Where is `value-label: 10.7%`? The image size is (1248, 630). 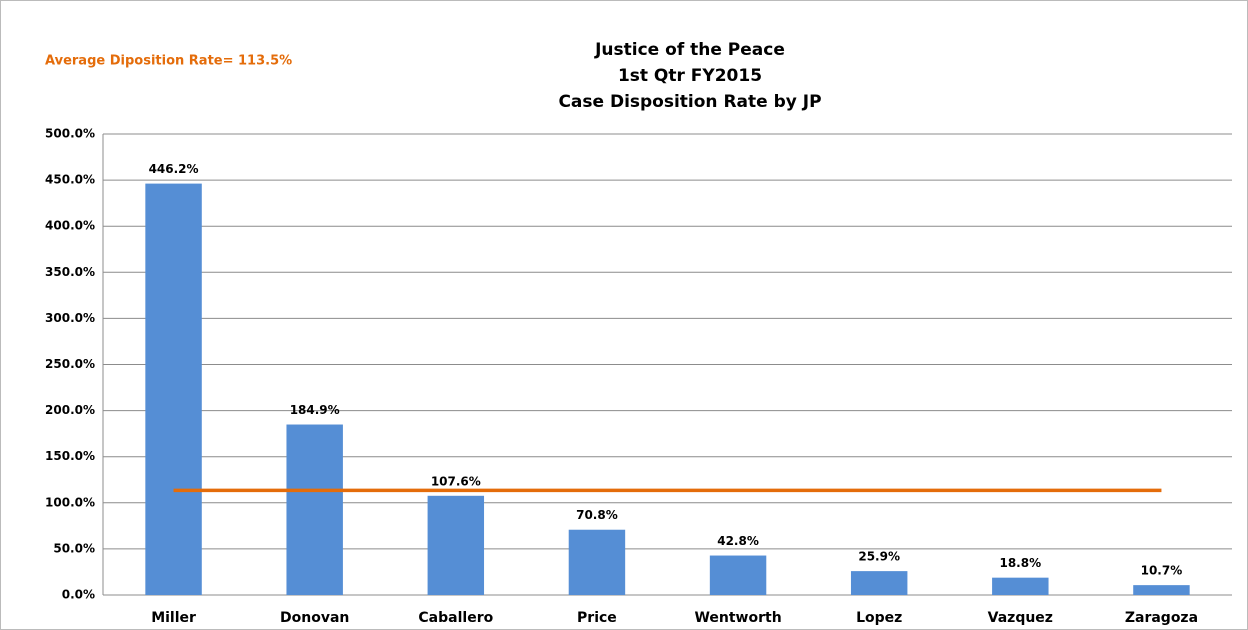 value-label: 10.7% is located at coordinates (1162, 571).